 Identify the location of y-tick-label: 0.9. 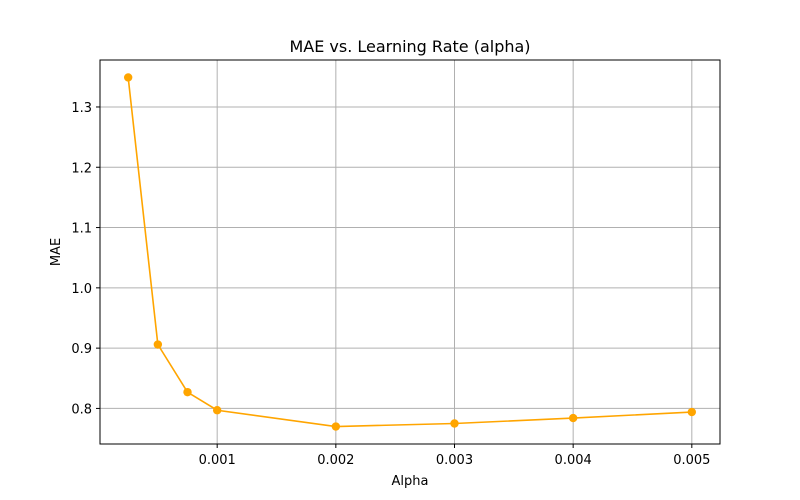
(81, 349).